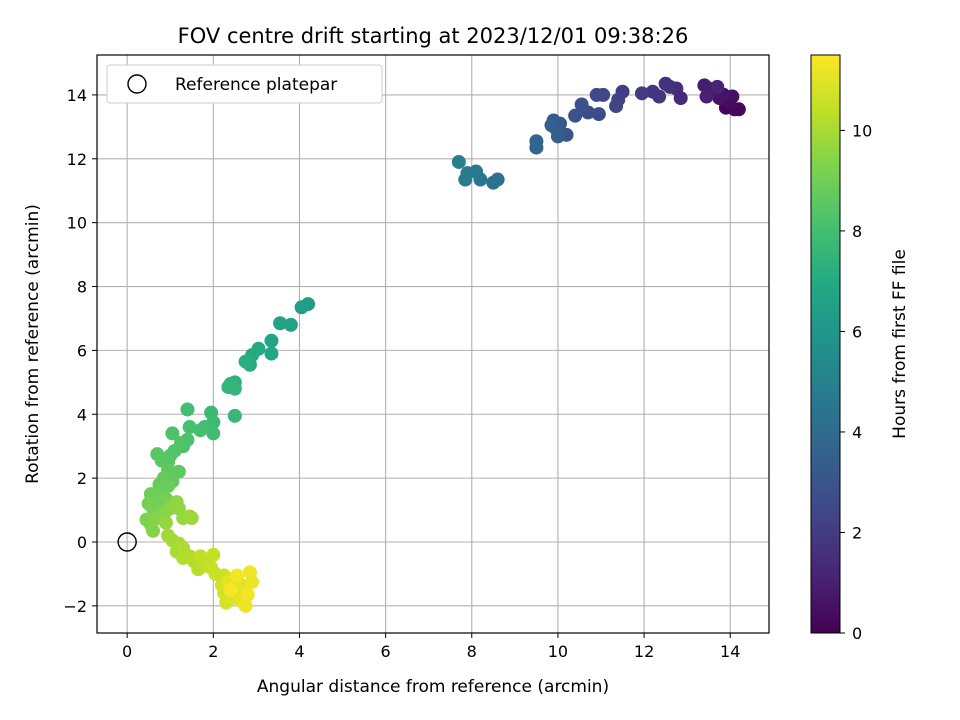 This screenshot has width=960, height=720. What do you see at coordinates (433, 687) in the screenshot?
I see `x-axis-label: Angular distance from reference (arcmin)` at bounding box center [433, 687].